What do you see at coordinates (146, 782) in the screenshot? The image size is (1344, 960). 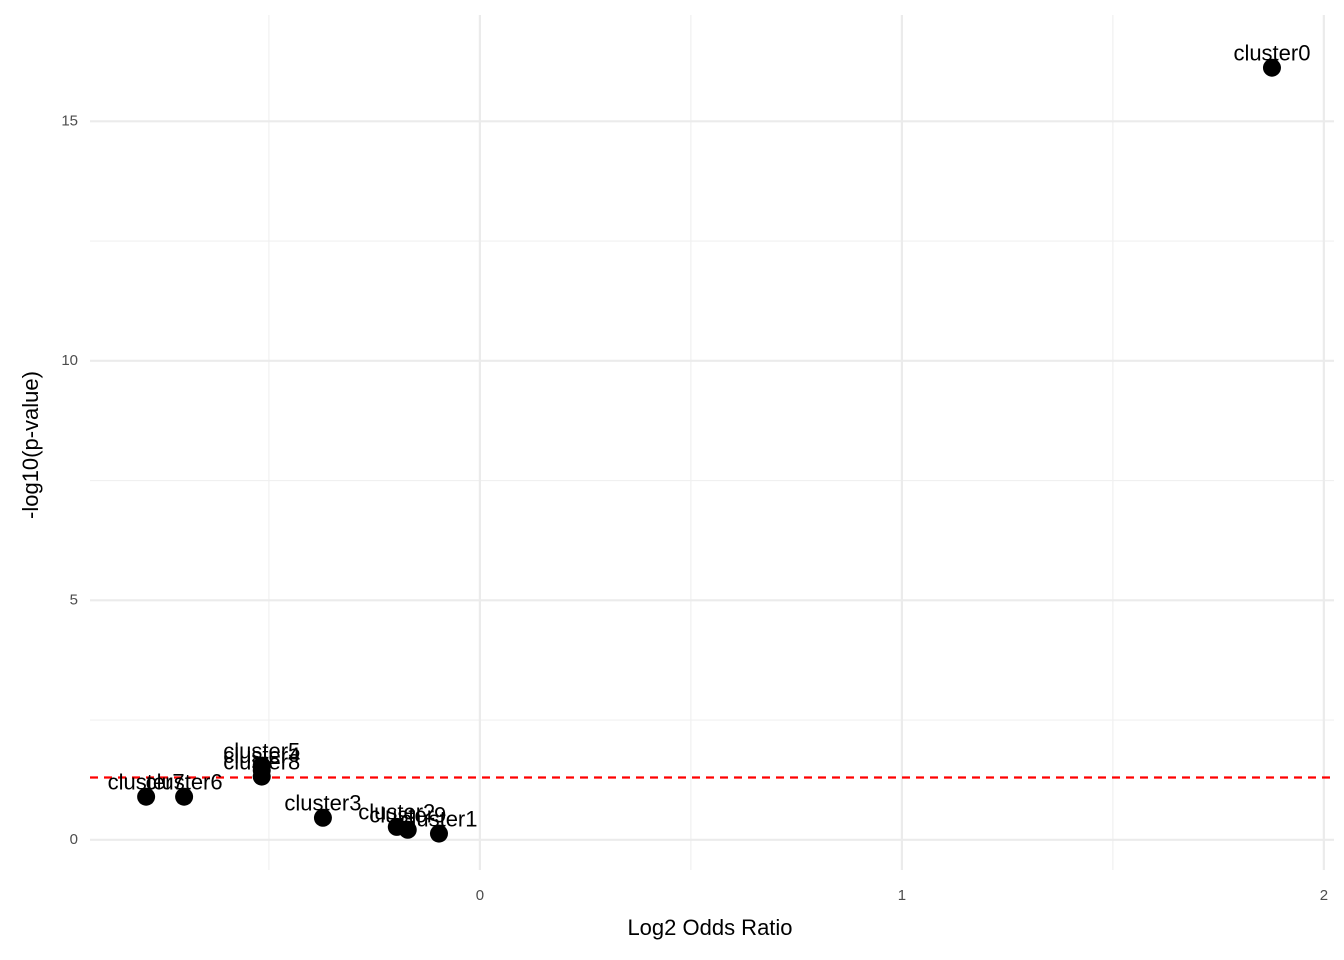 I see `point-label: cluster7` at bounding box center [146, 782].